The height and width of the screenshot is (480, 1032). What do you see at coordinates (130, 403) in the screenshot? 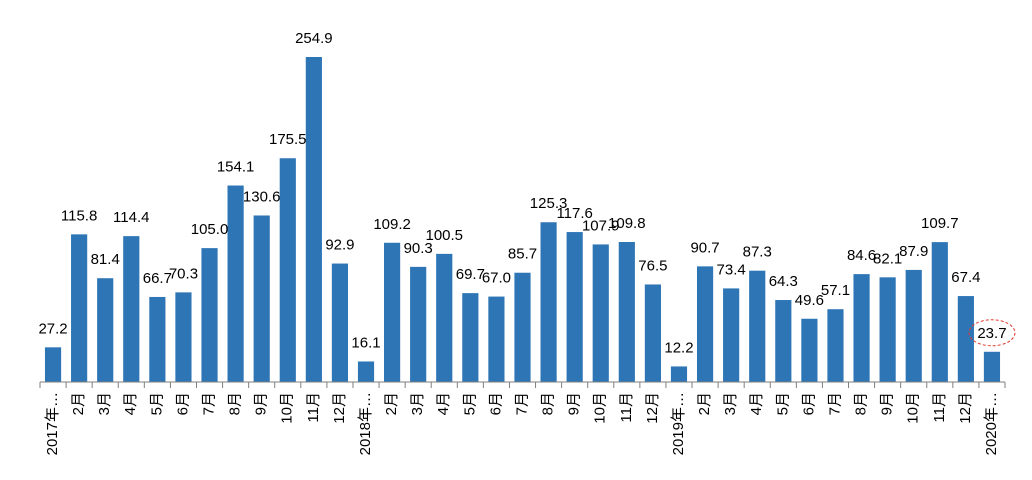
I see `x-tick-label-3: 4月` at bounding box center [130, 403].